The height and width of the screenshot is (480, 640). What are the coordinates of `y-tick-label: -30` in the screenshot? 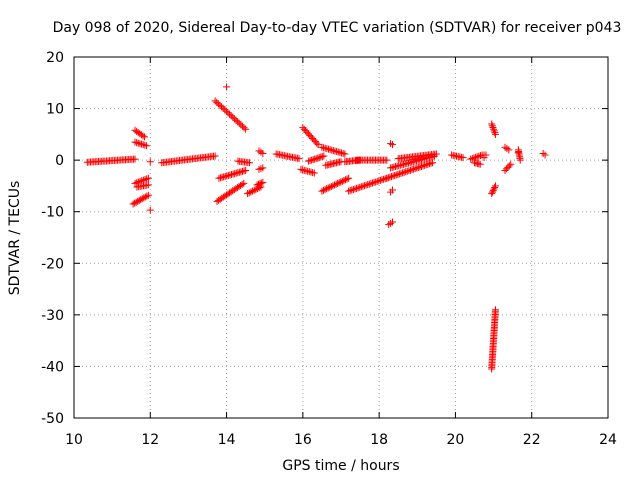 It's located at (52, 316).